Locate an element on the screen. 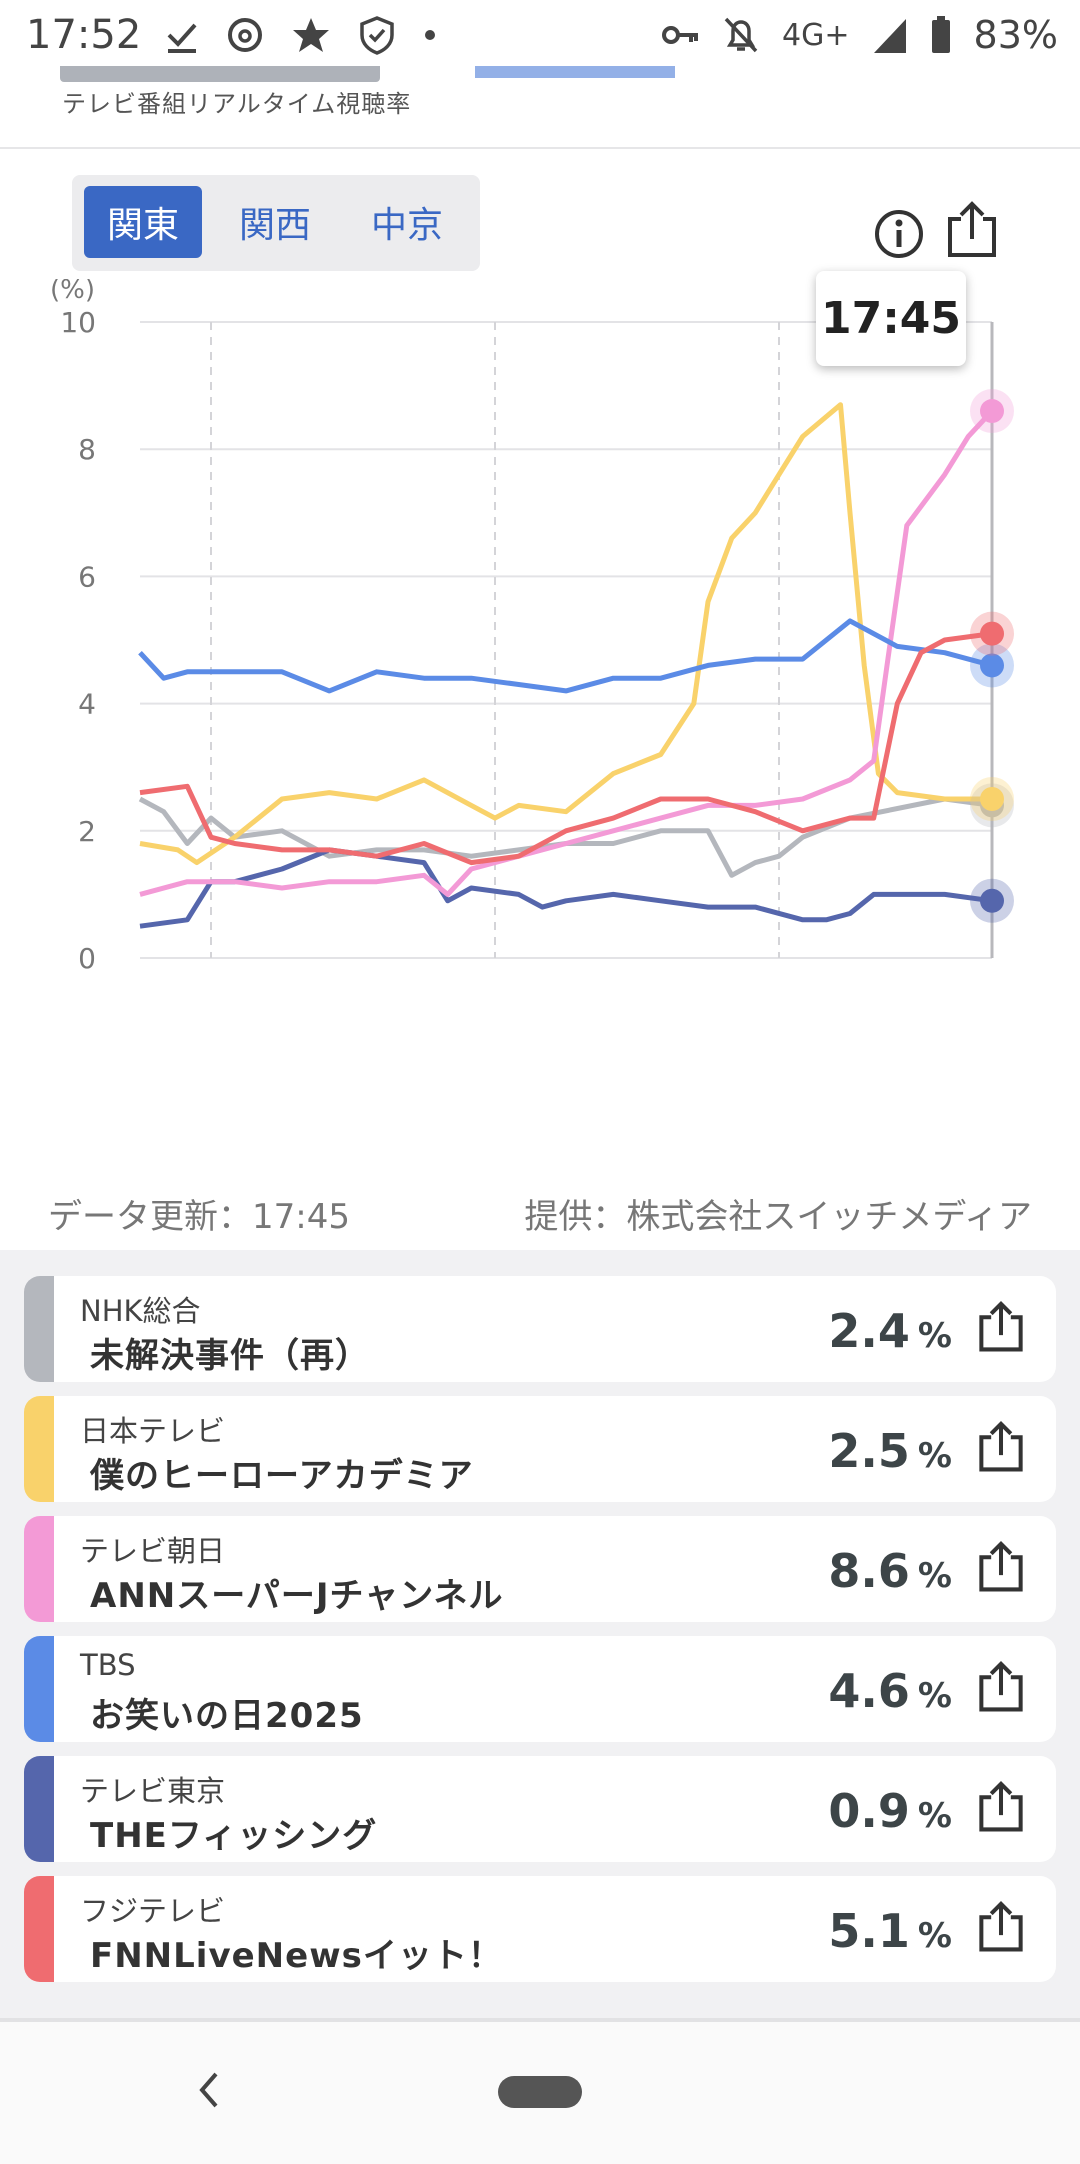 The image size is (1080, 2164). list-item: TBS お笑いの日2025 4.6% is located at coordinates (540, 1689).